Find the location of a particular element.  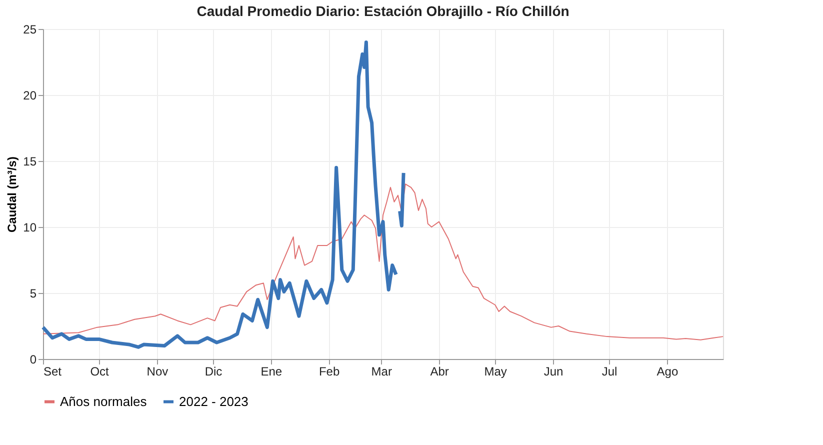

y-tick-label: 5 is located at coordinates (33, 293).